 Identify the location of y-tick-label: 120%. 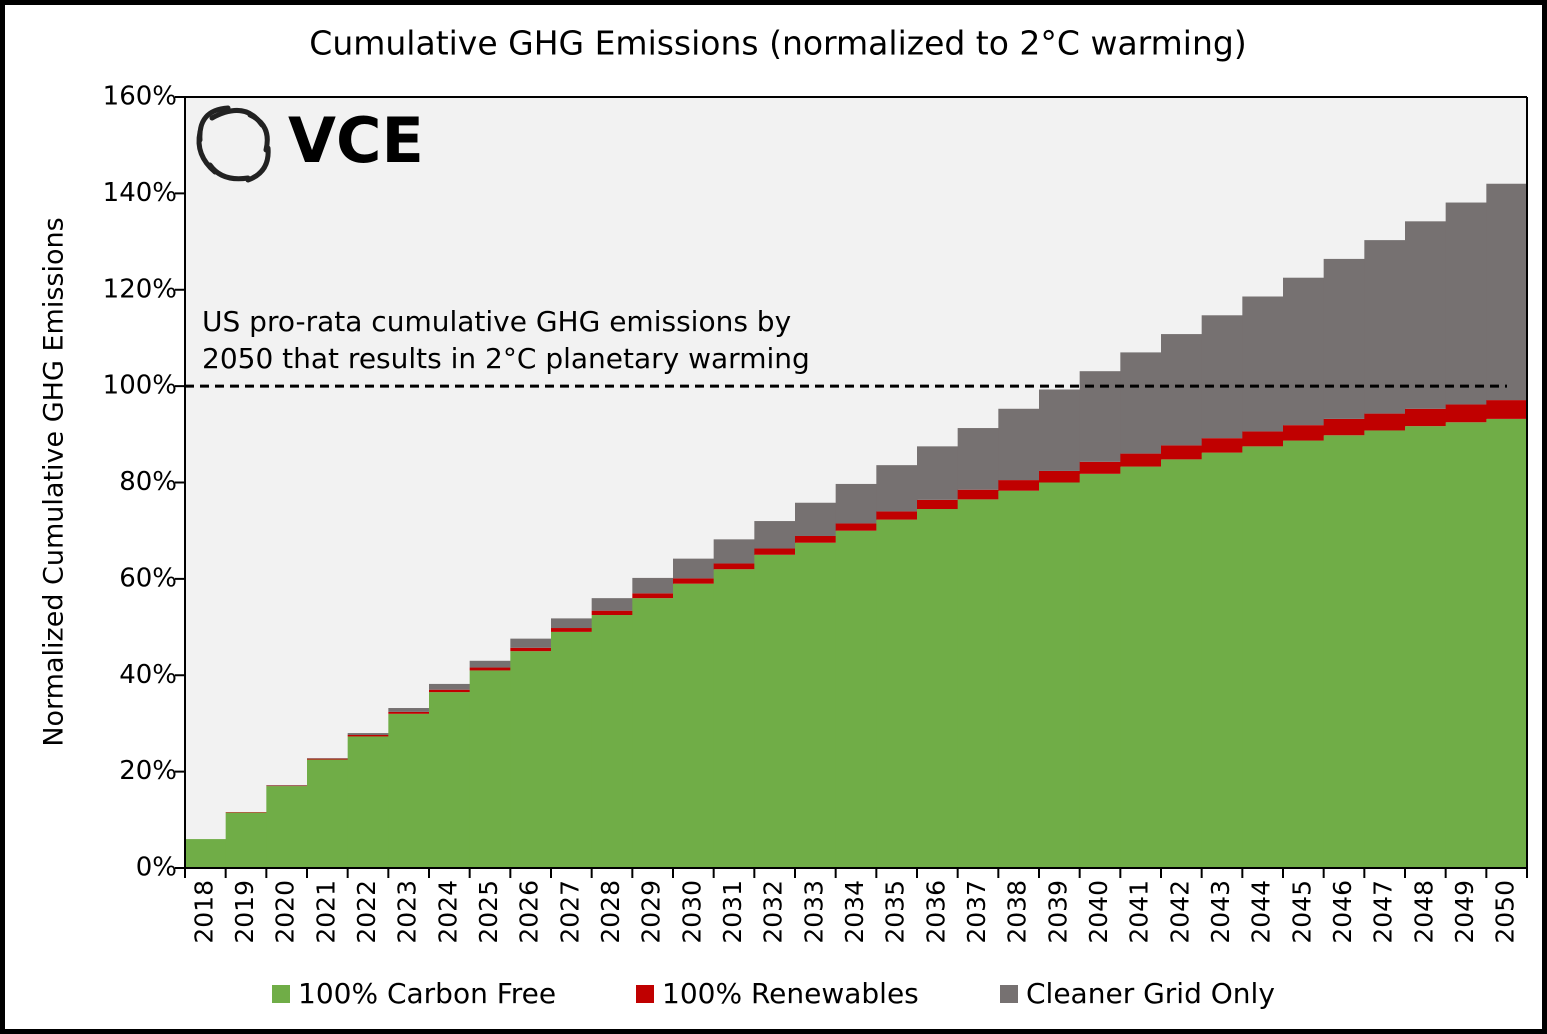
(140, 289).